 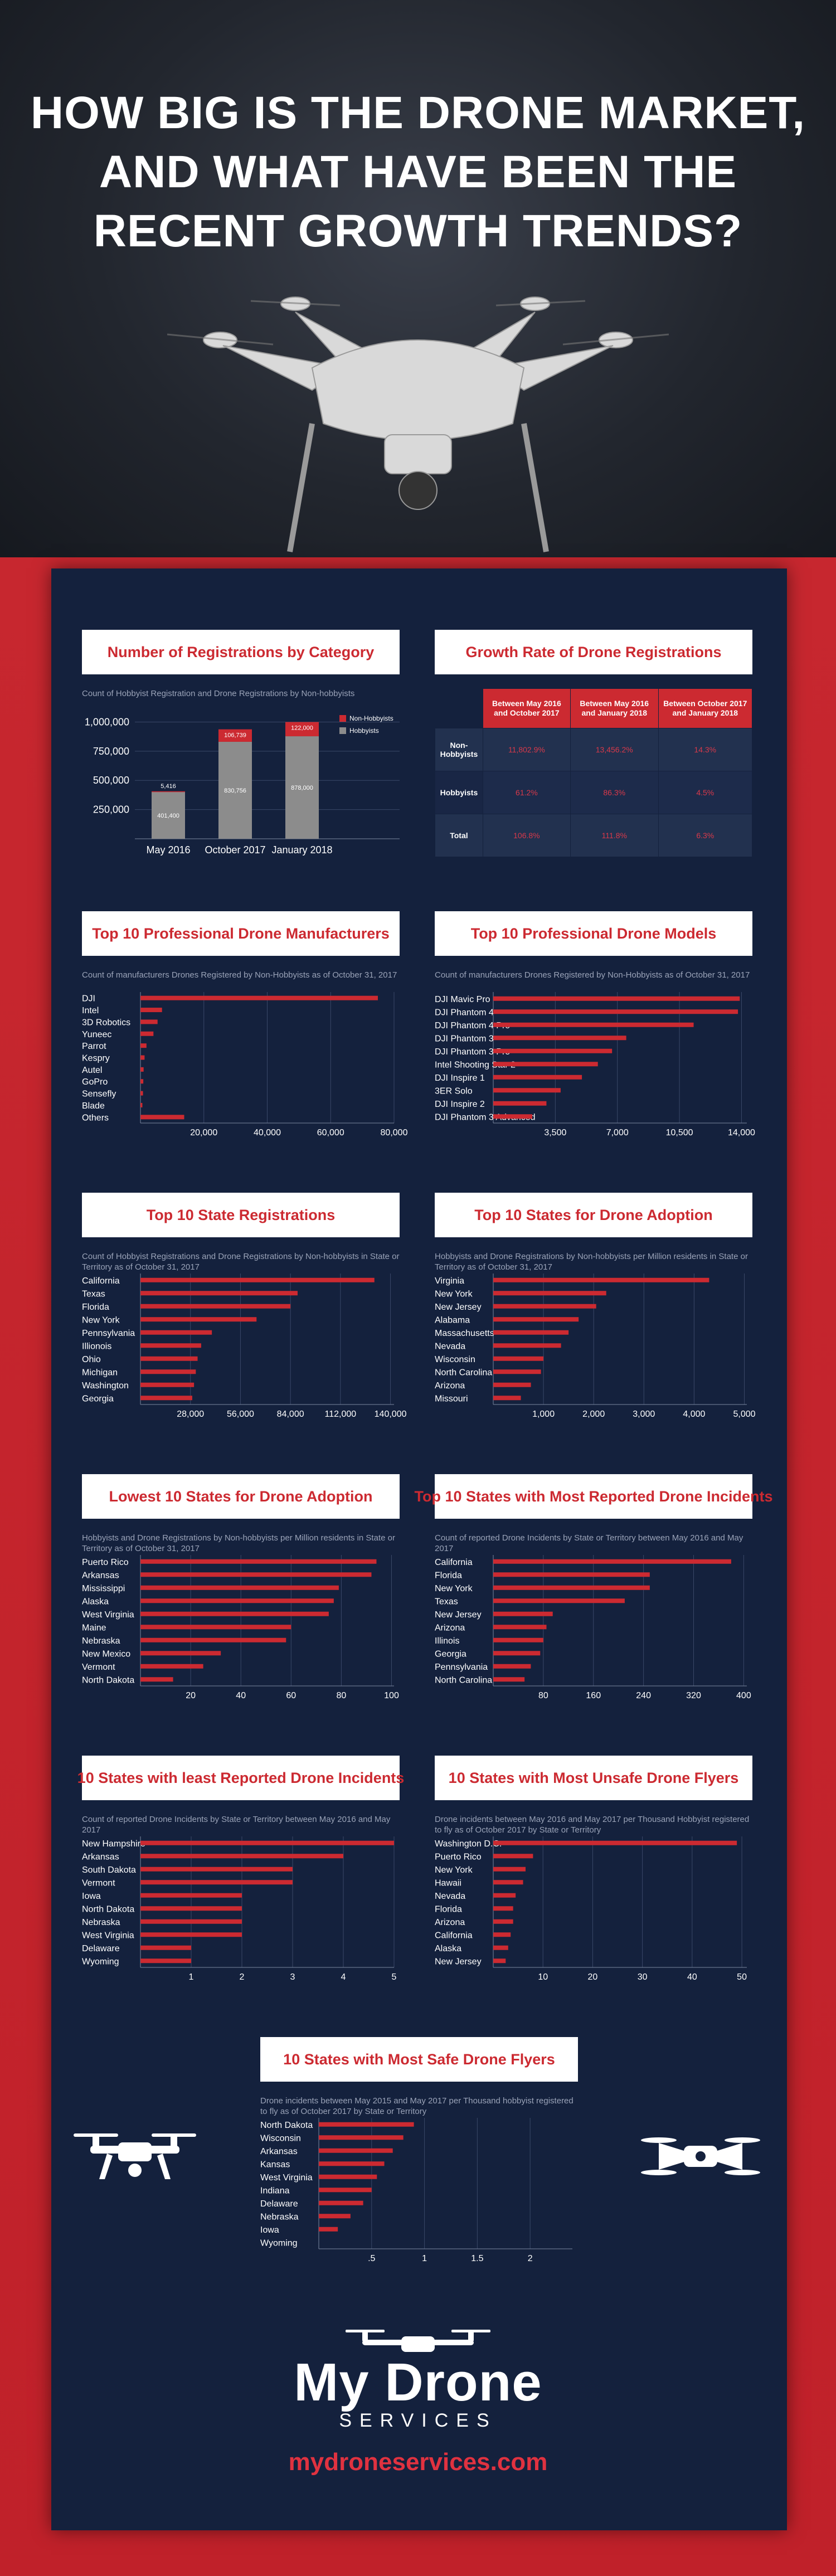 I want to click on y-tick-label: 3ER Solo, so click(x=454, y=1091).